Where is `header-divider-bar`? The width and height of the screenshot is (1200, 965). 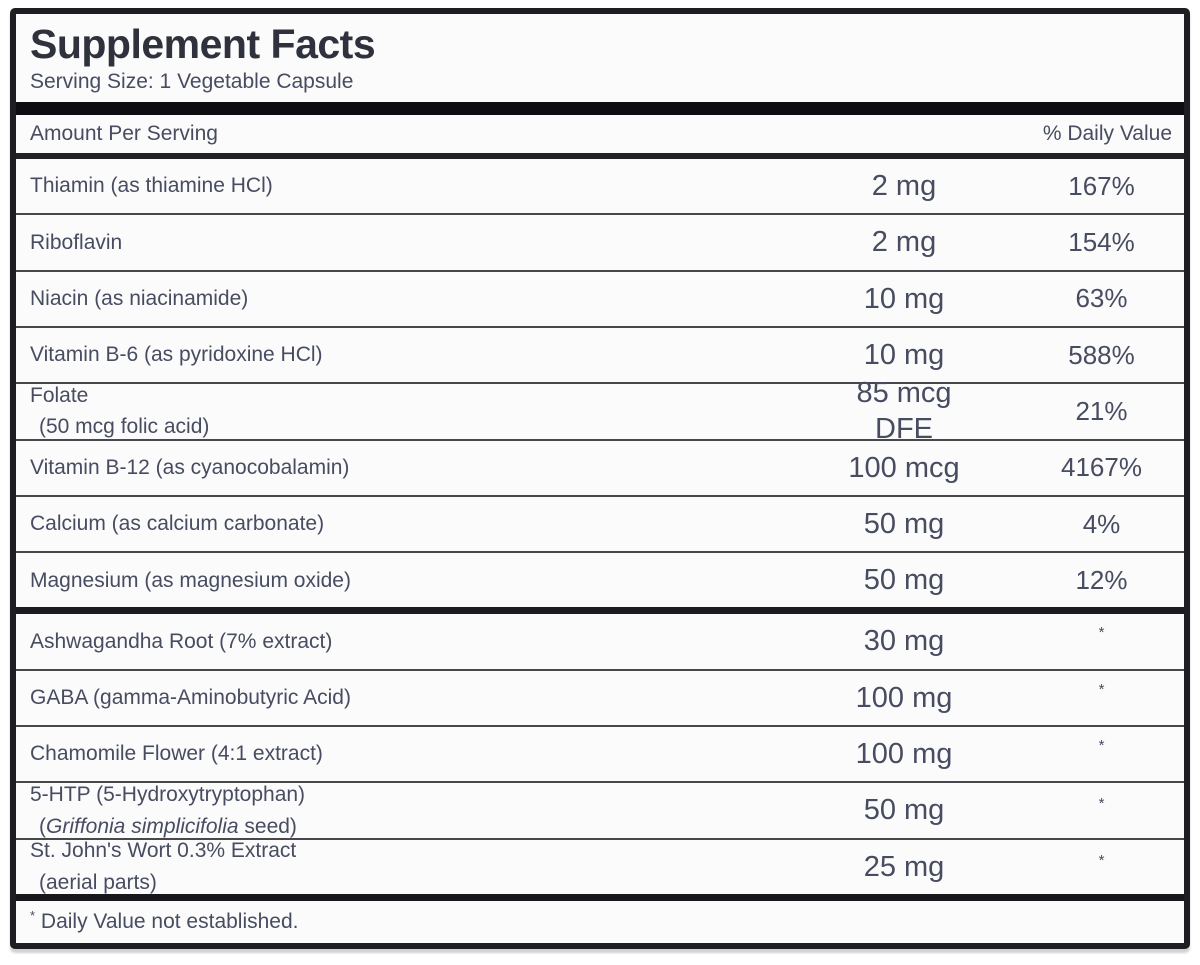
header-divider-bar is located at coordinates (600, 109).